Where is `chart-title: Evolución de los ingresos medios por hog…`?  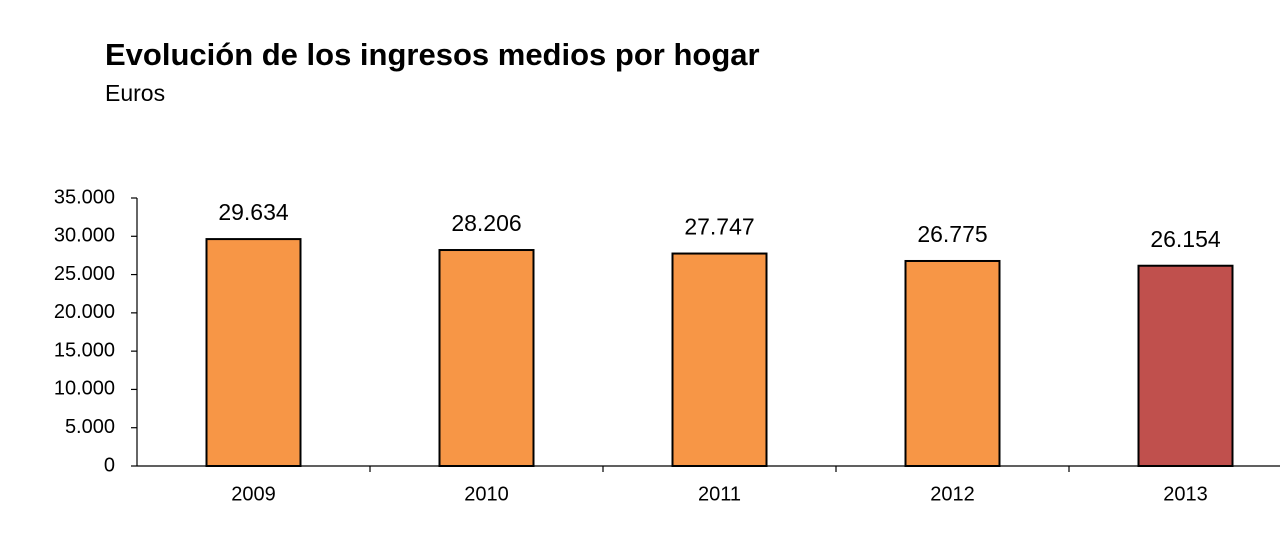
chart-title: Evolución de los ingresos medios por hog… is located at coordinates (432, 54).